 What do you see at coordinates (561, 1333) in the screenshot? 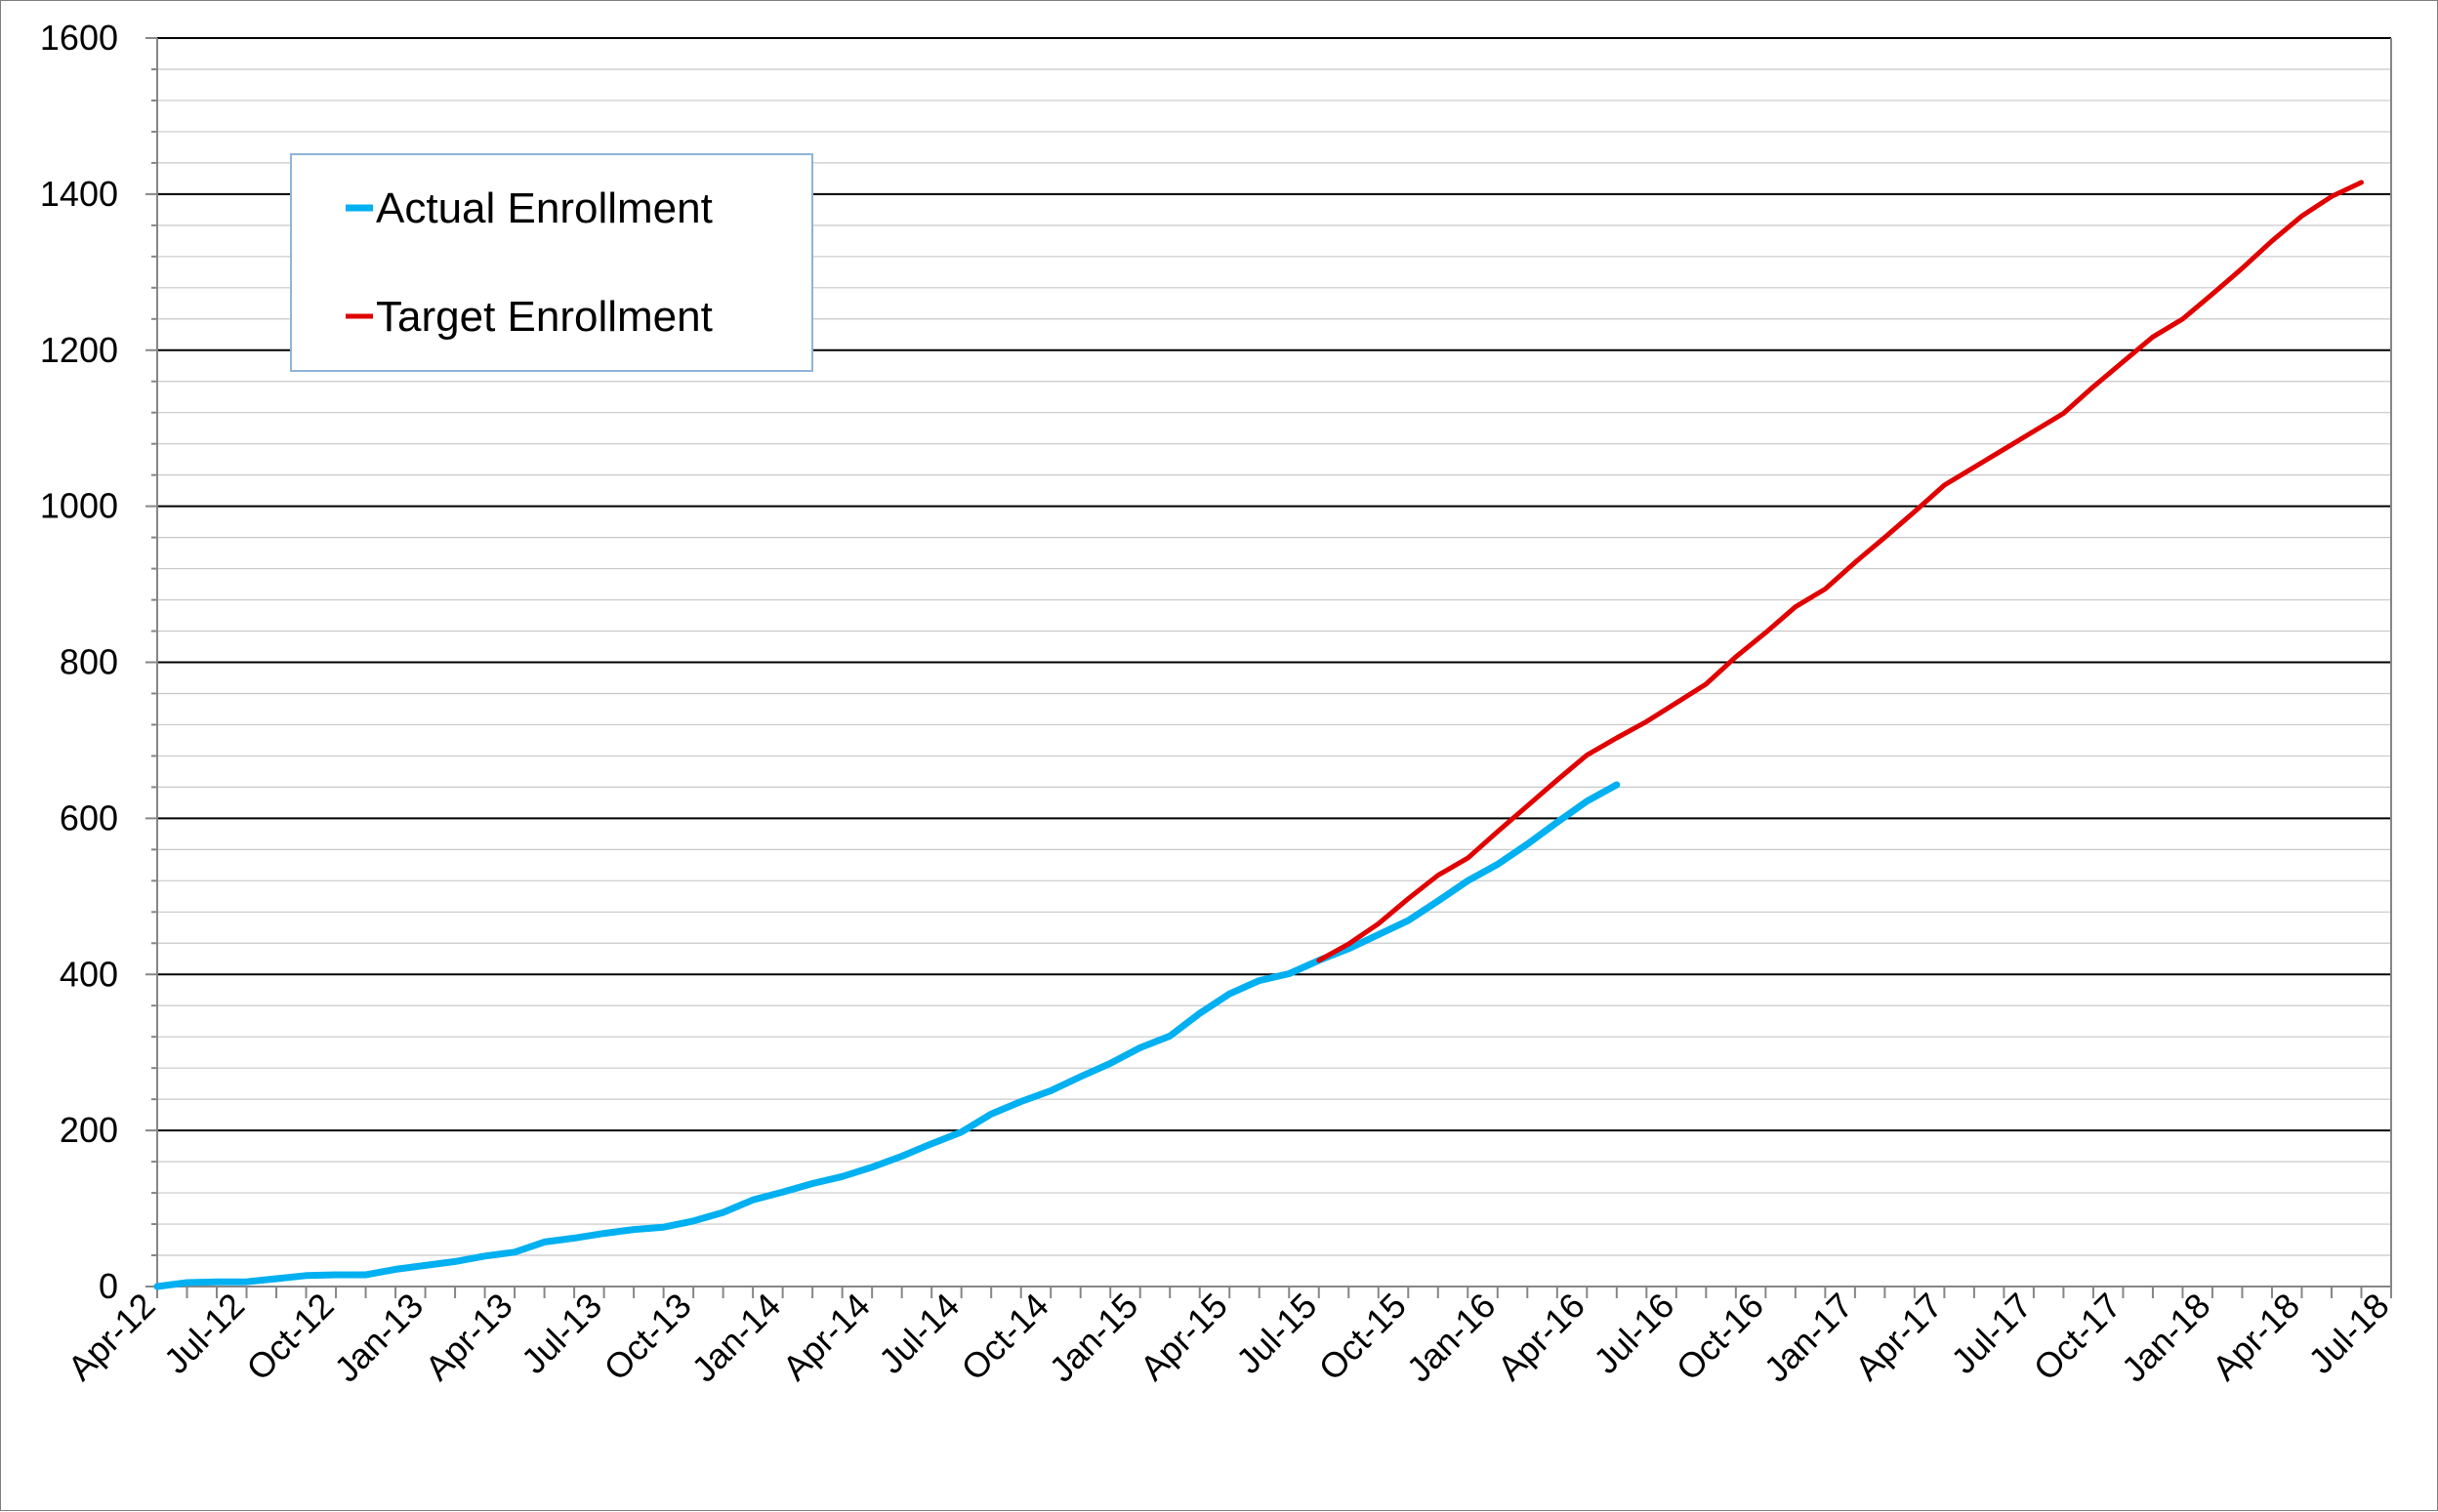
I see `x-tick-label: Jul-13` at bounding box center [561, 1333].